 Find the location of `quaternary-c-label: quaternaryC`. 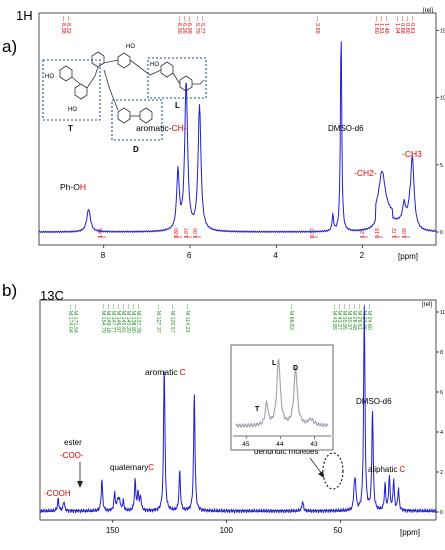

quaternary-c-label: quaternaryC is located at coordinates (132, 467).